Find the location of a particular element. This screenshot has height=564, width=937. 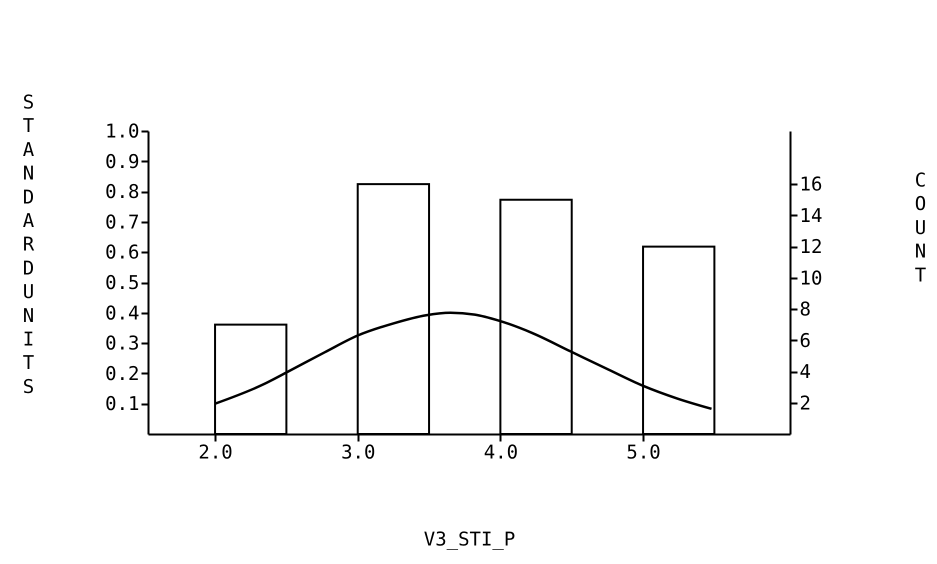

y-tick-label: 1.0 is located at coordinates (122, 131).